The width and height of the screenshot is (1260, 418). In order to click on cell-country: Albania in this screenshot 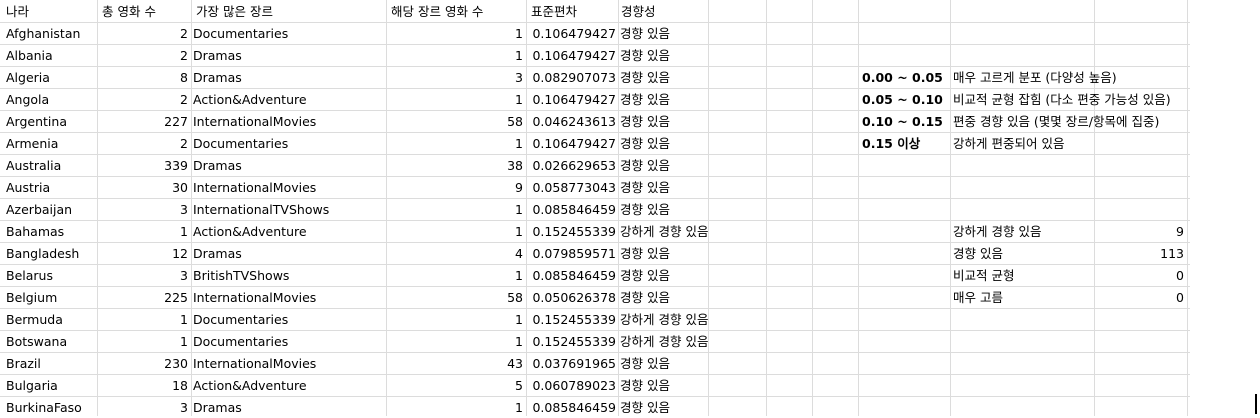, I will do `click(29, 55)`.